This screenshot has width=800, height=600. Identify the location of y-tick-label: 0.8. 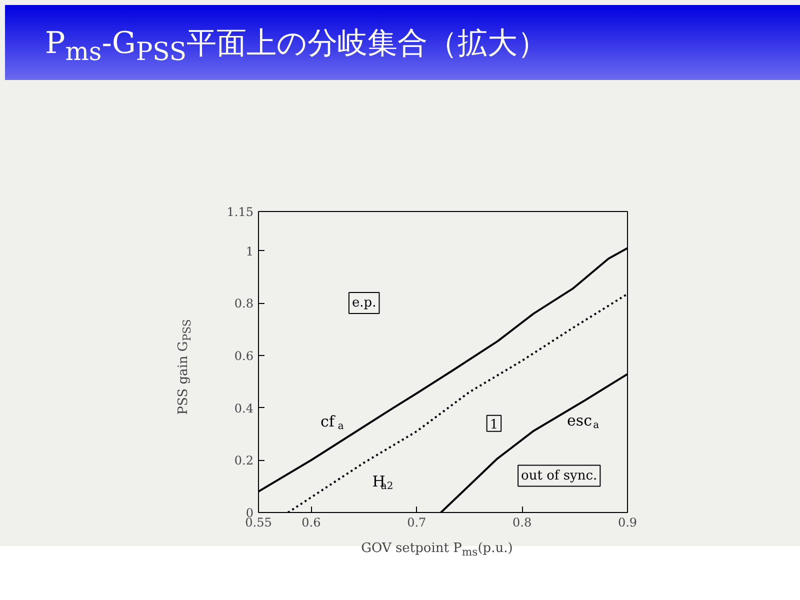
(244, 303).